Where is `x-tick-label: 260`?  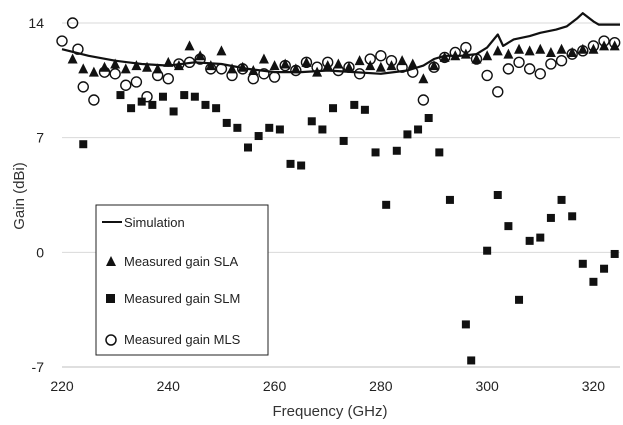
x-tick-label: 260 is located at coordinates (275, 386).